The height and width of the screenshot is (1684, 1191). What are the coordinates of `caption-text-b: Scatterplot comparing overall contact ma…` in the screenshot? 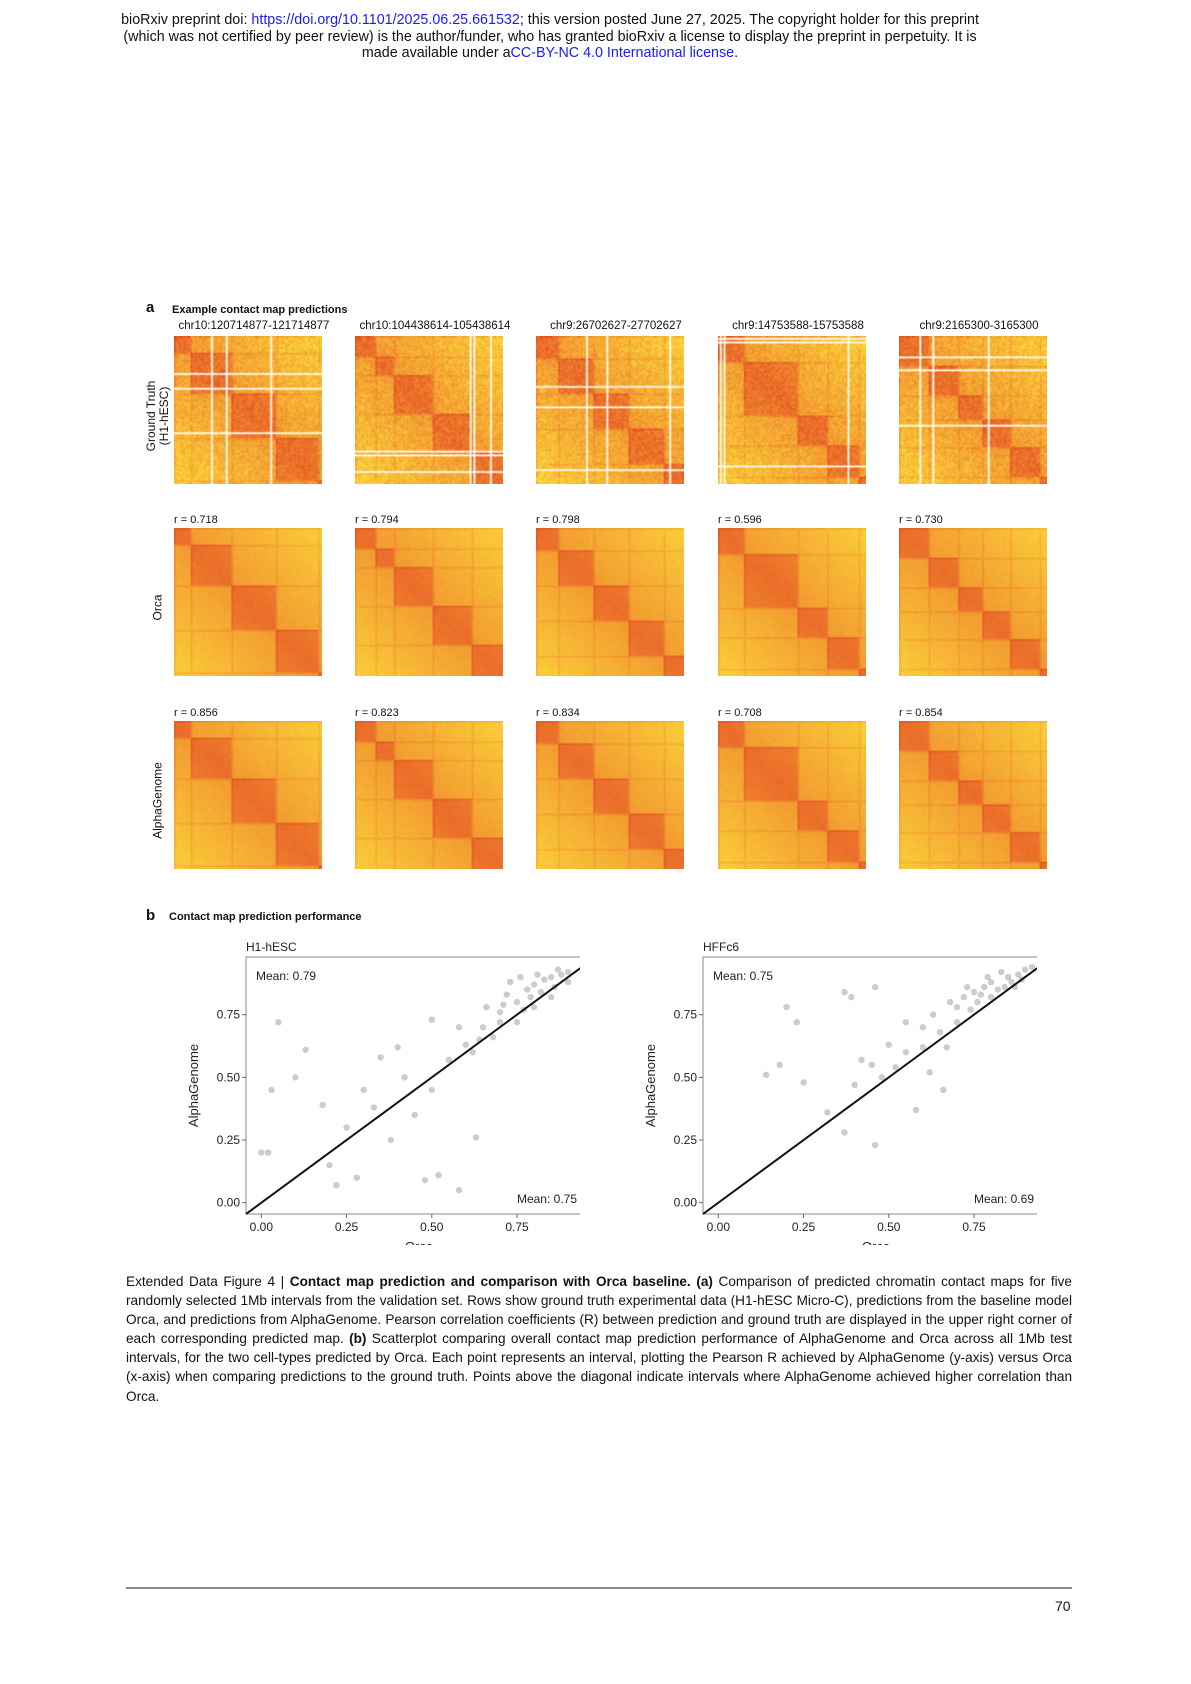 It's located at (599, 1367).